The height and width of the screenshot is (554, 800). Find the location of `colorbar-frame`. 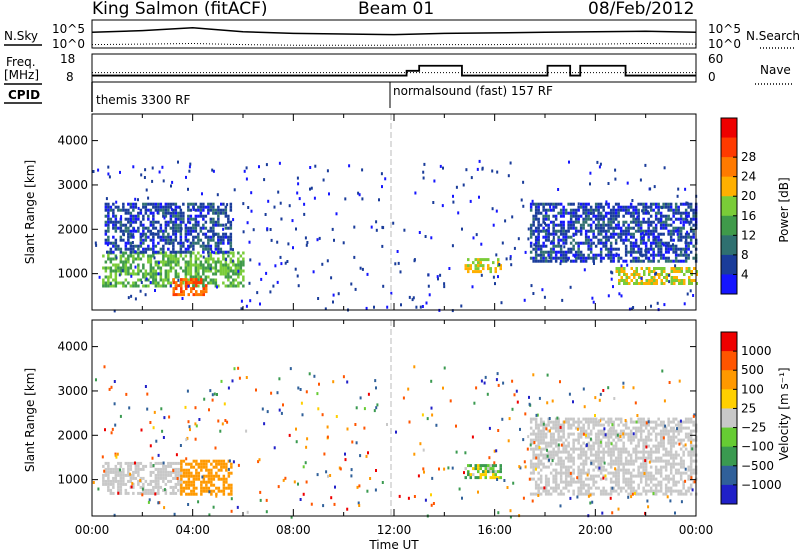

colorbar-frame is located at coordinates (729, 418).